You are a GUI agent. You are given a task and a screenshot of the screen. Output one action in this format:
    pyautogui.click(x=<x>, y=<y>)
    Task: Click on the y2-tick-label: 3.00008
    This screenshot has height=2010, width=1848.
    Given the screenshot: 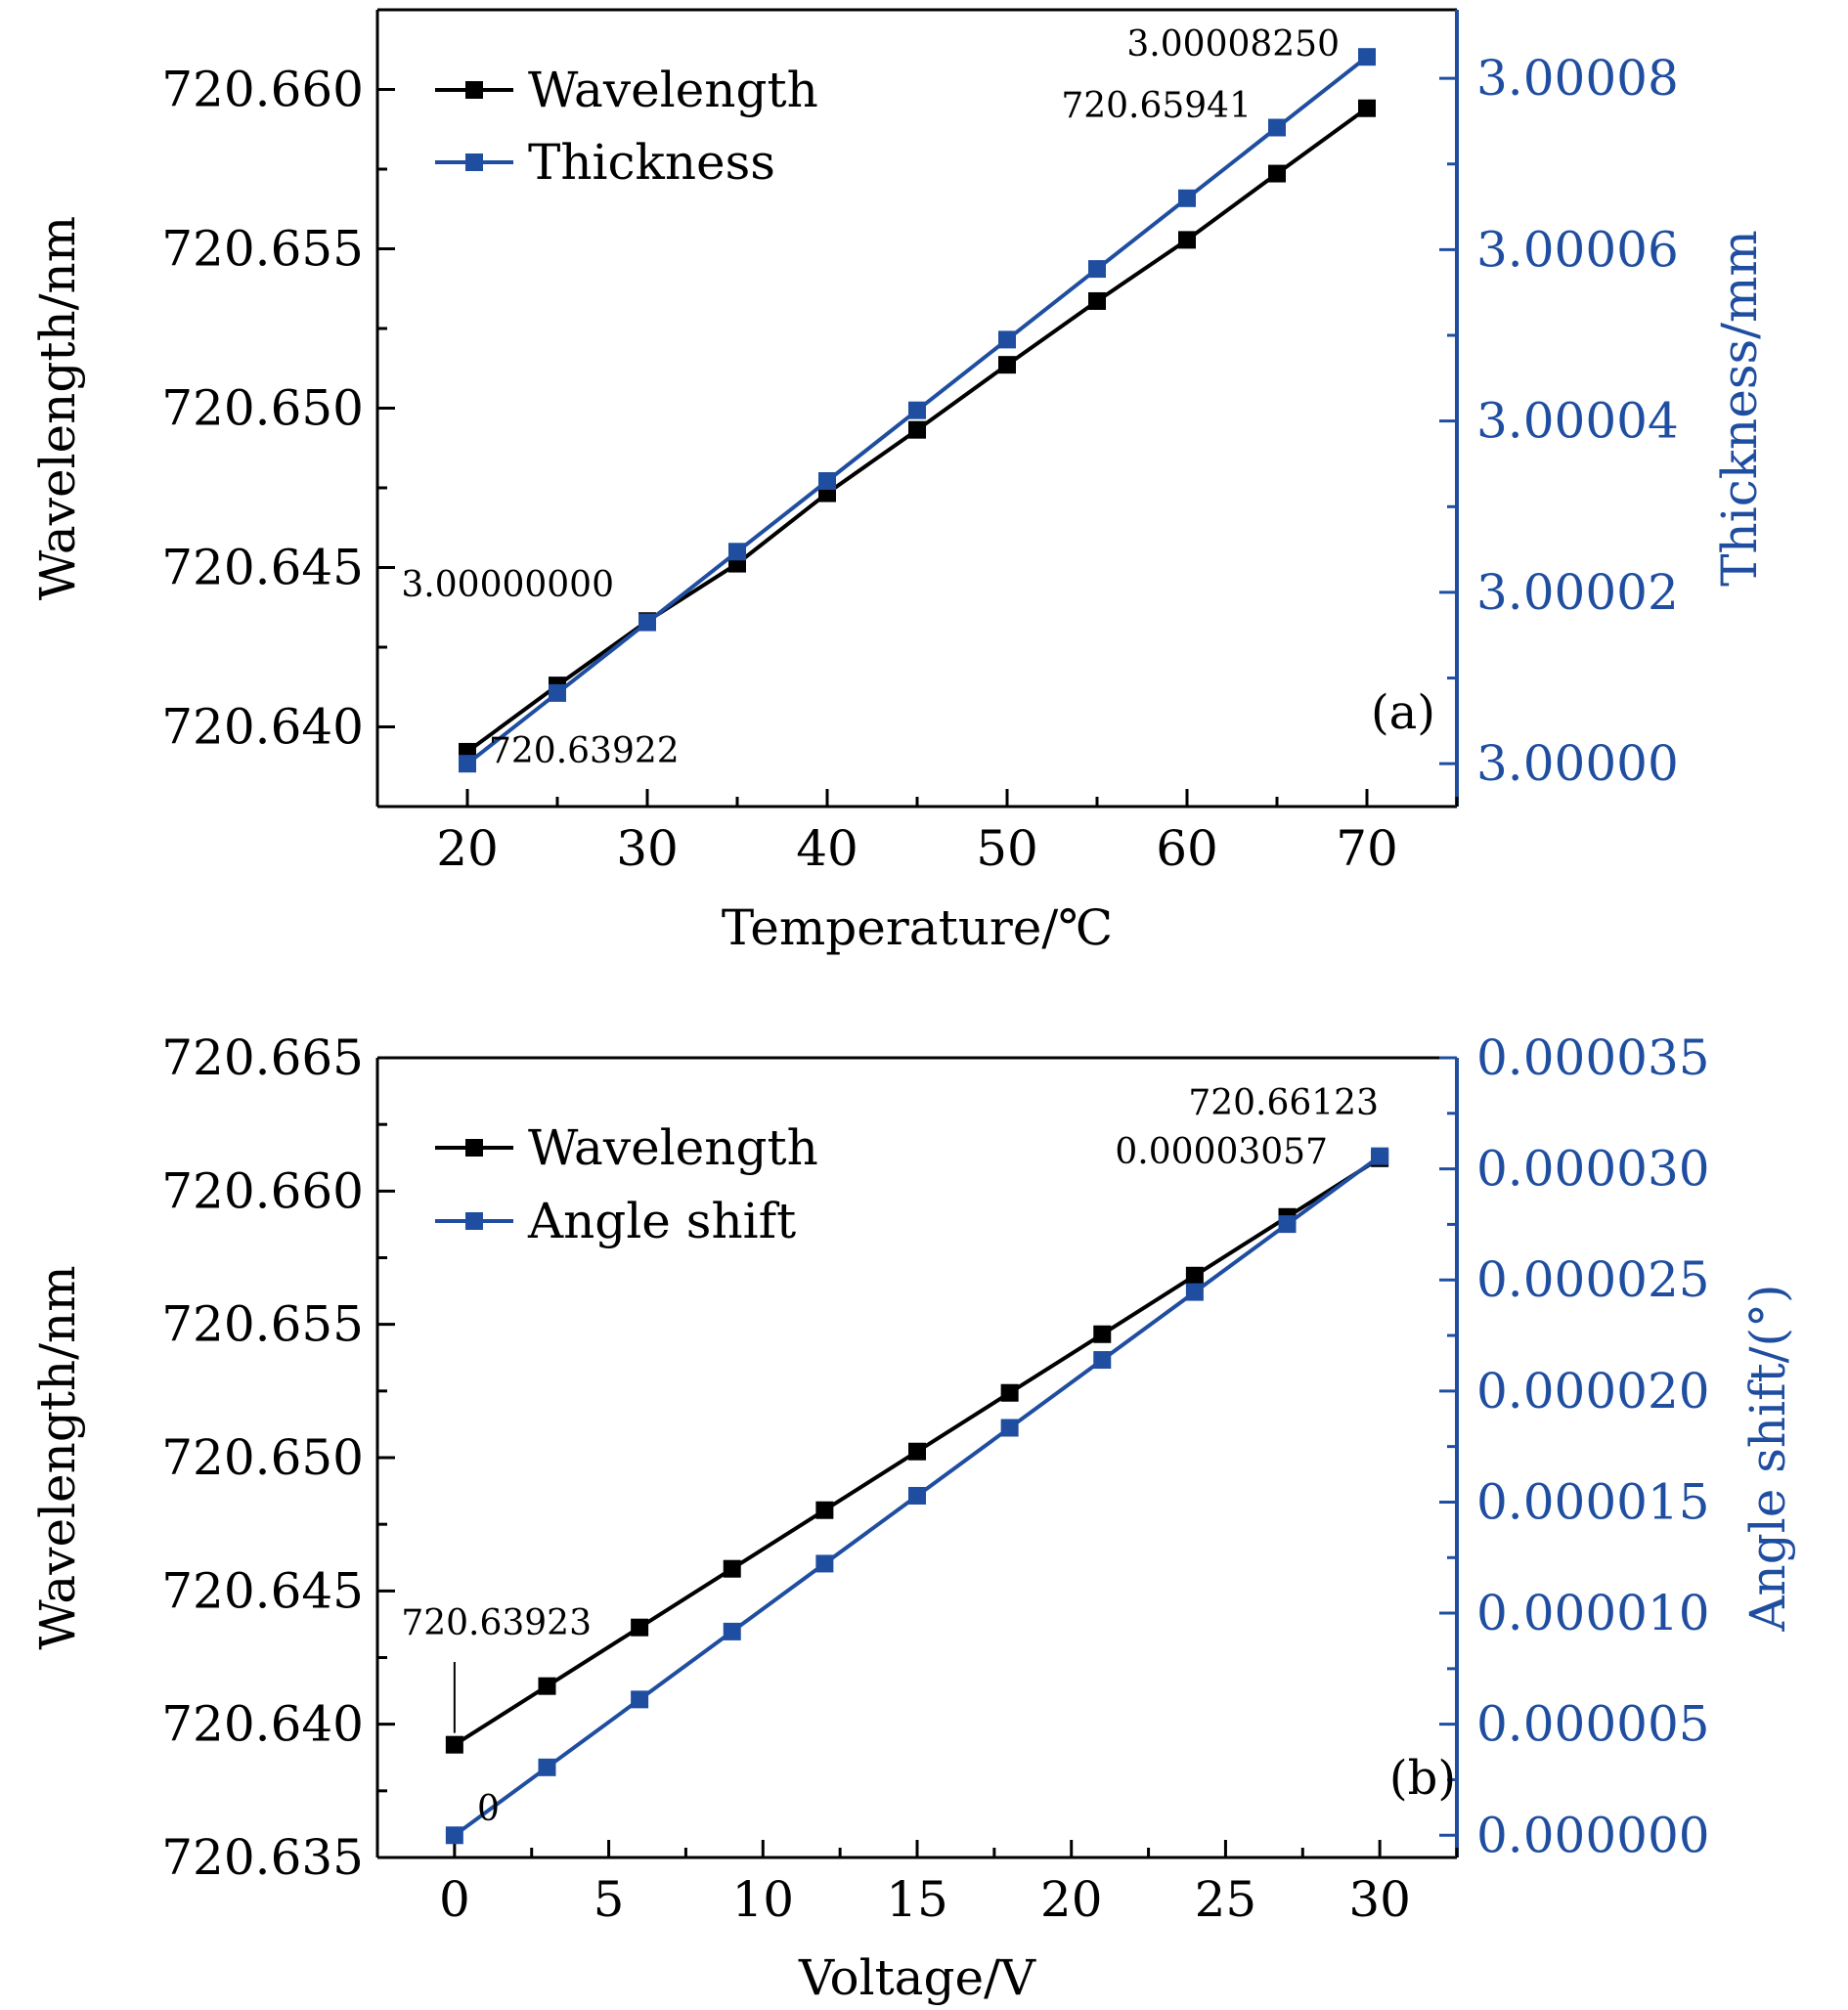 What is the action you would take?
    pyautogui.click(x=1577, y=78)
    